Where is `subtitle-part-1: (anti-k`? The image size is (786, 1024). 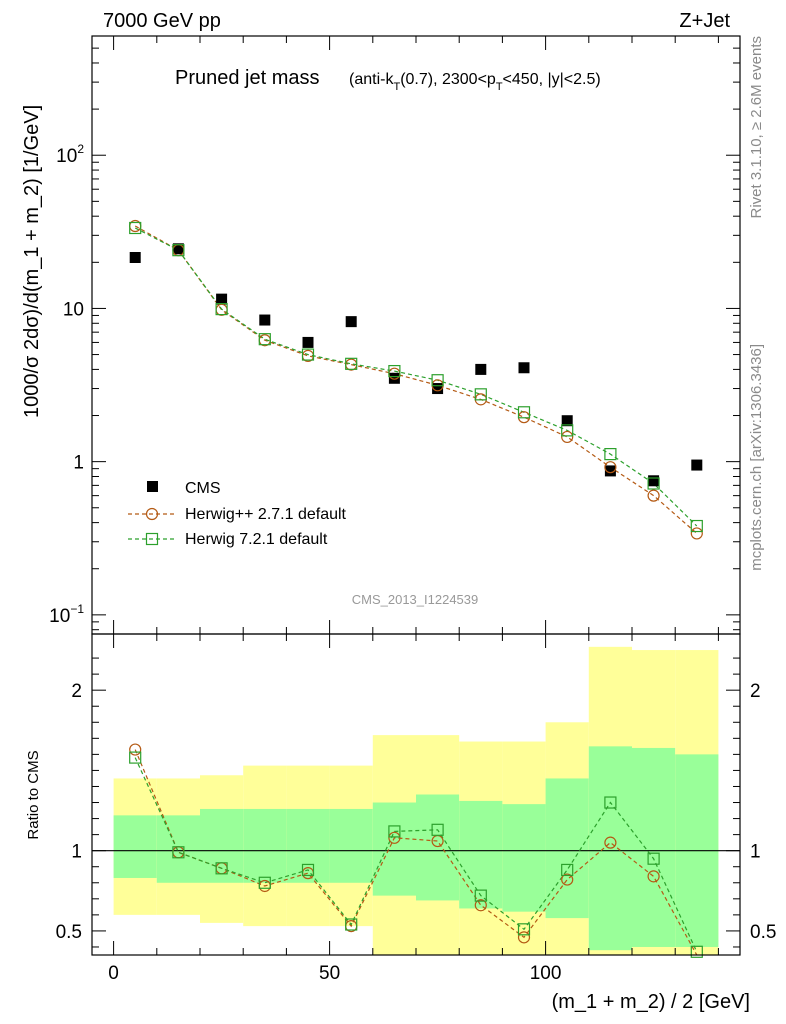 subtitle-part-1: (anti-k is located at coordinates (371, 79).